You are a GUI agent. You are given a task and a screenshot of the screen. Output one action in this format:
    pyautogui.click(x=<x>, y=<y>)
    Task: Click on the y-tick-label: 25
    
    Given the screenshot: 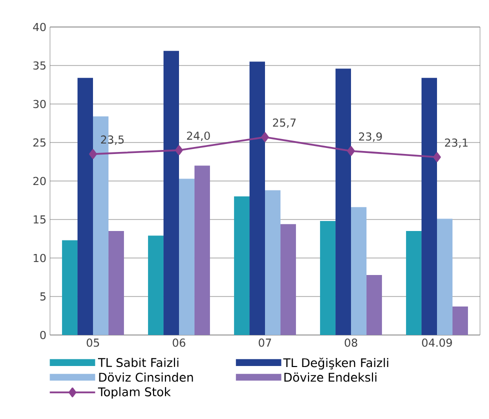 What is the action you would take?
    pyautogui.click(x=39, y=142)
    